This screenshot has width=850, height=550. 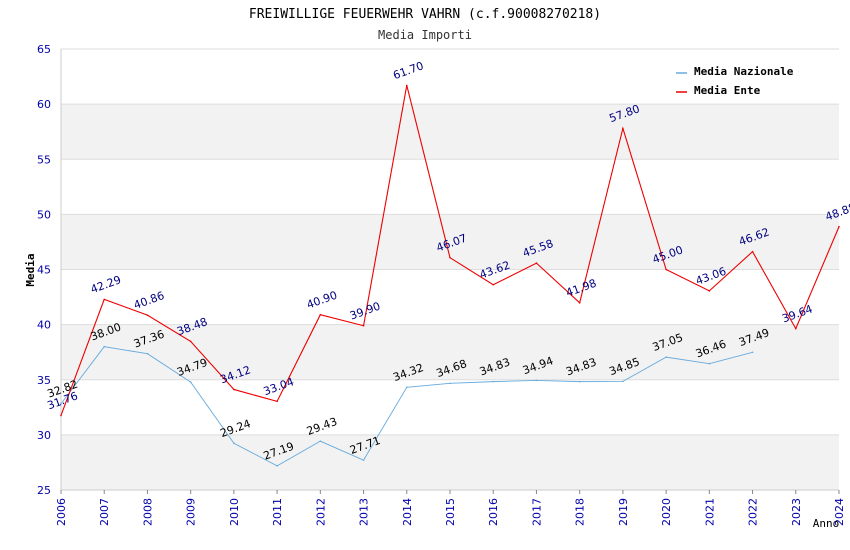 I want to click on x-axis-label: Anno, so click(x=826, y=523).